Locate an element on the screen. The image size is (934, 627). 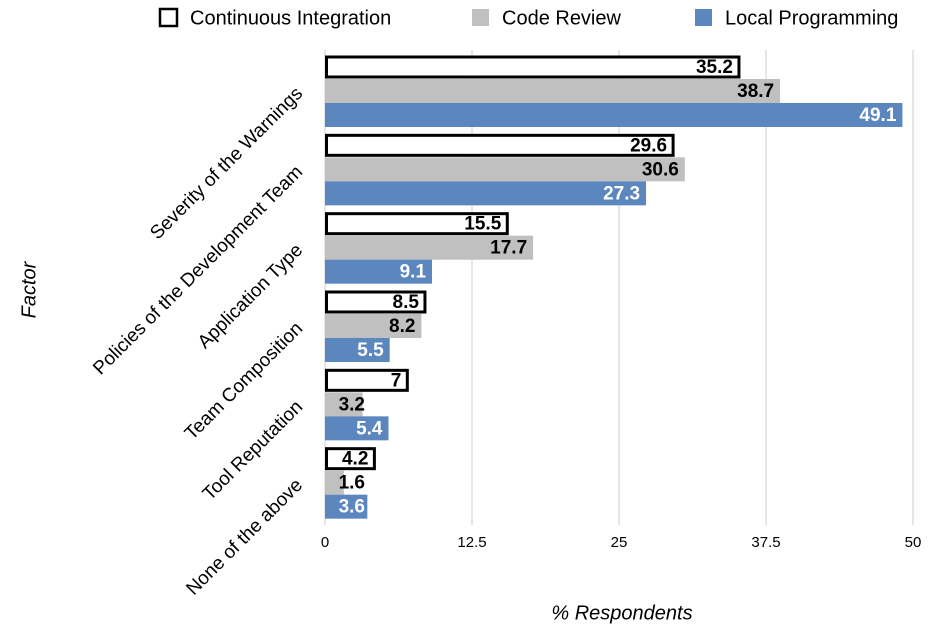
data-label: 7 is located at coordinates (396, 380).